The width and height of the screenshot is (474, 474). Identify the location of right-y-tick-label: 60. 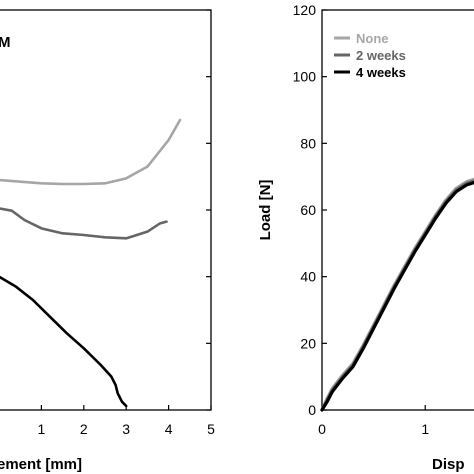
(308, 210).